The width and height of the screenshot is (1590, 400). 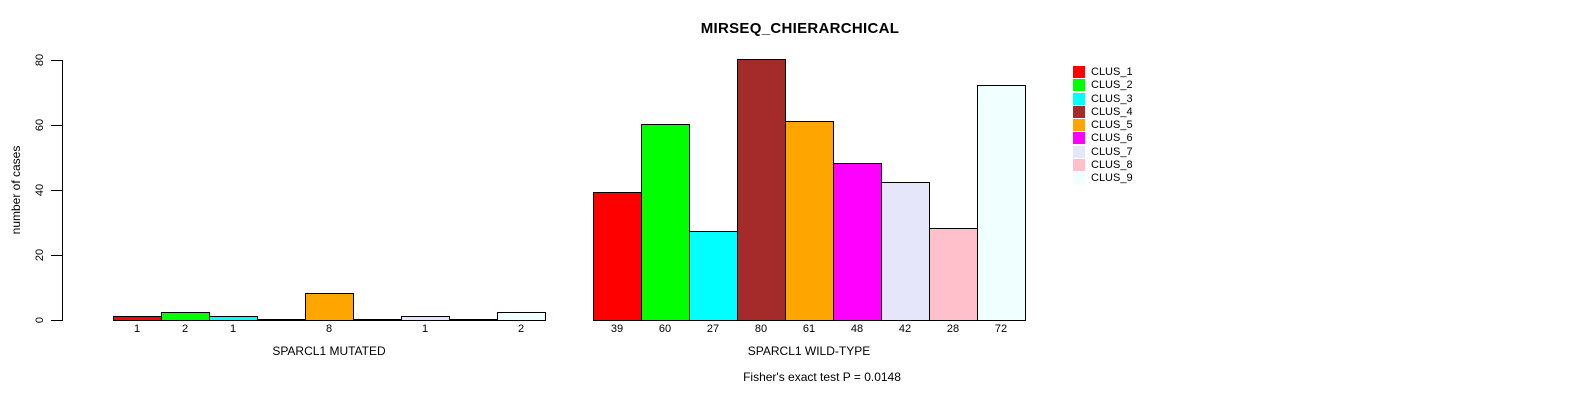 What do you see at coordinates (40, 255) in the screenshot?
I see `y-axis-tick-label: 20` at bounding box center [40, 255].